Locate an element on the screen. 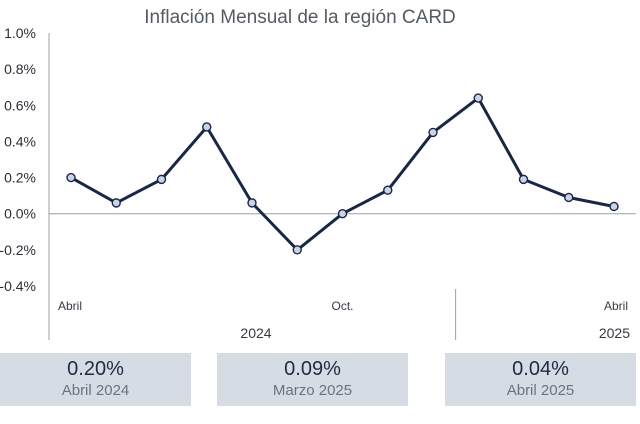  x-month-label: Oct. is located at coordinates (342, 306).